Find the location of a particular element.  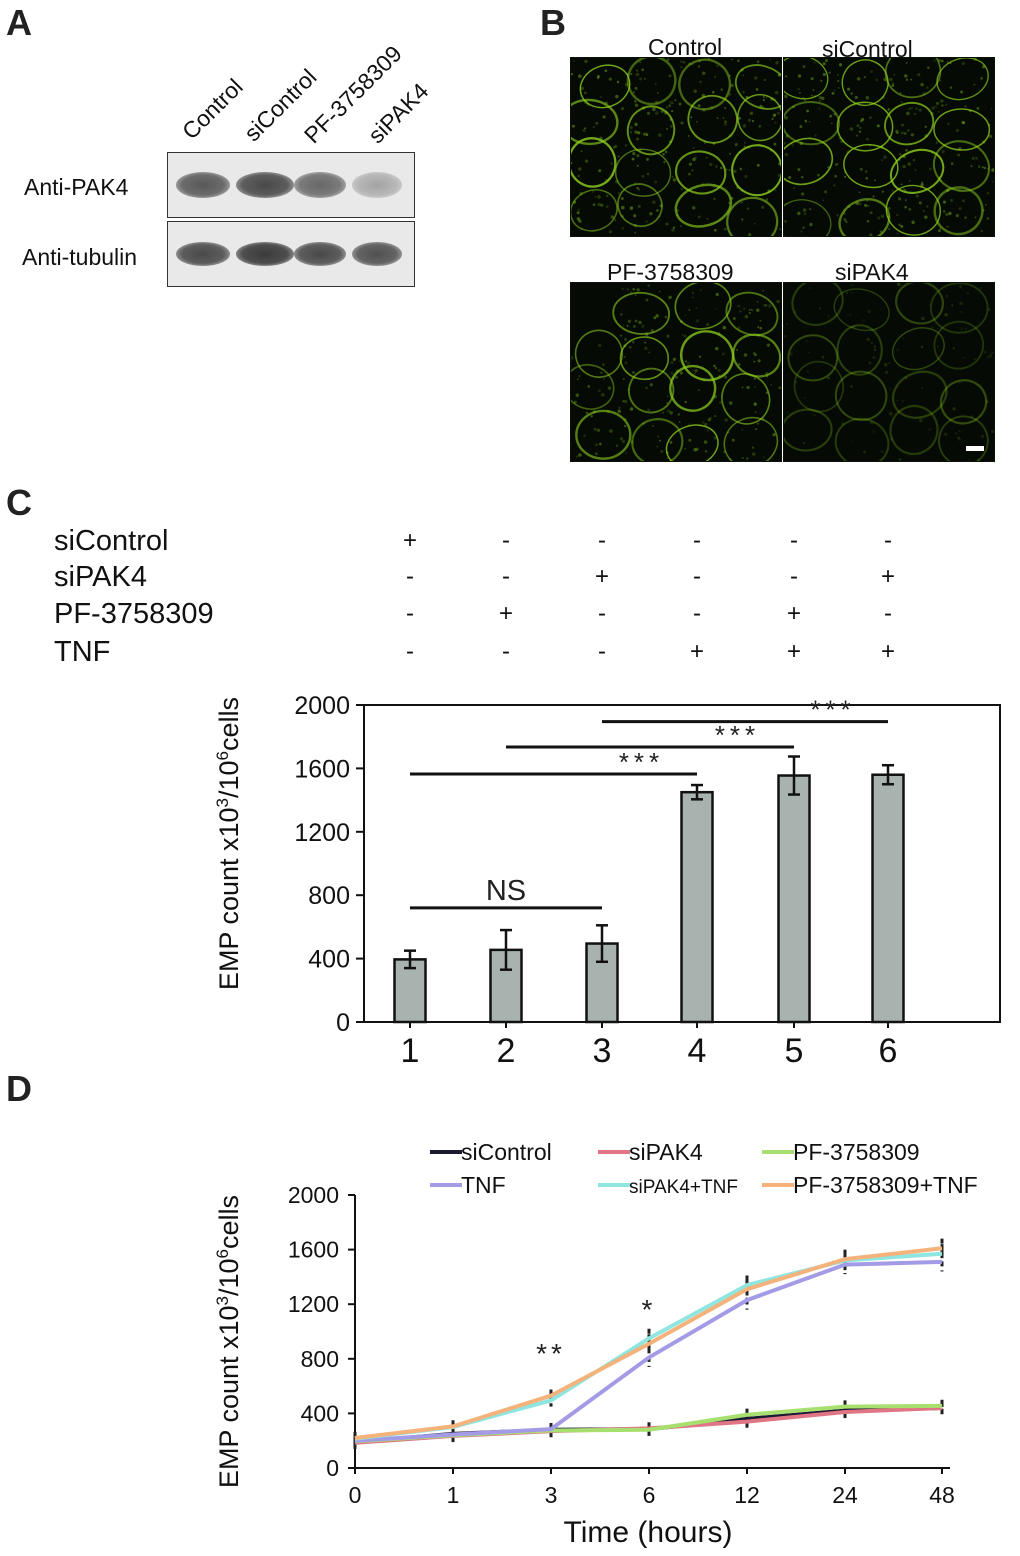

y-axis-label: EMP count x103/106cells is located at coordinates (228, 843).